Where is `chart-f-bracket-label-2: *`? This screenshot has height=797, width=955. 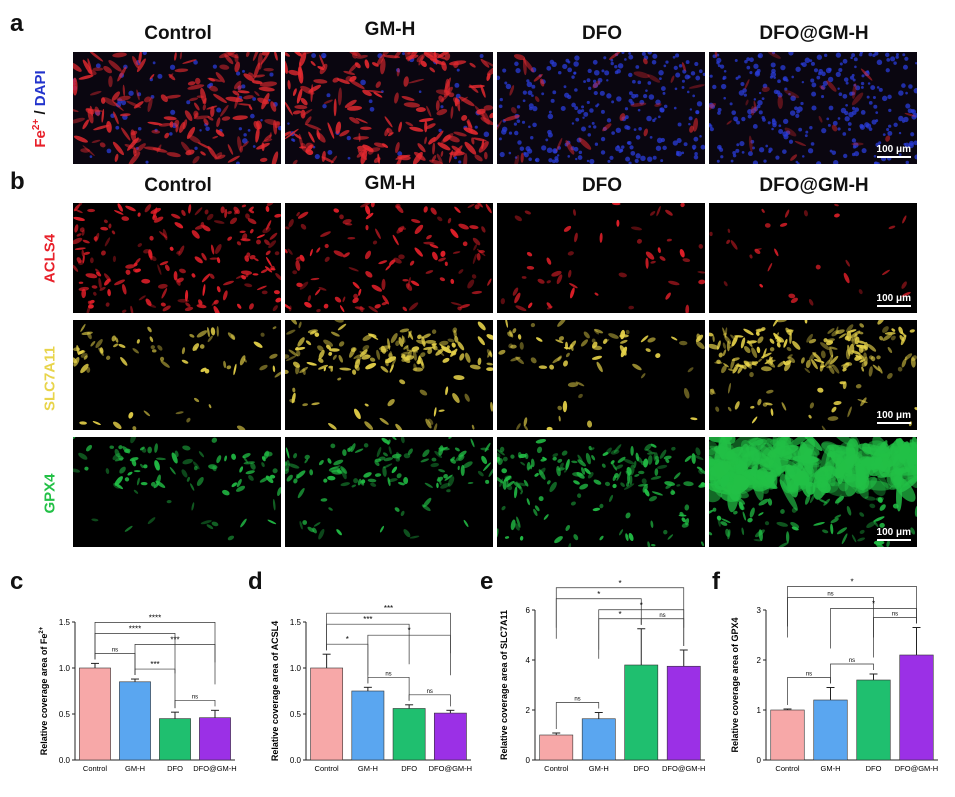 chart-f-bracket-label-2: * is located at coordinates (873, 604).